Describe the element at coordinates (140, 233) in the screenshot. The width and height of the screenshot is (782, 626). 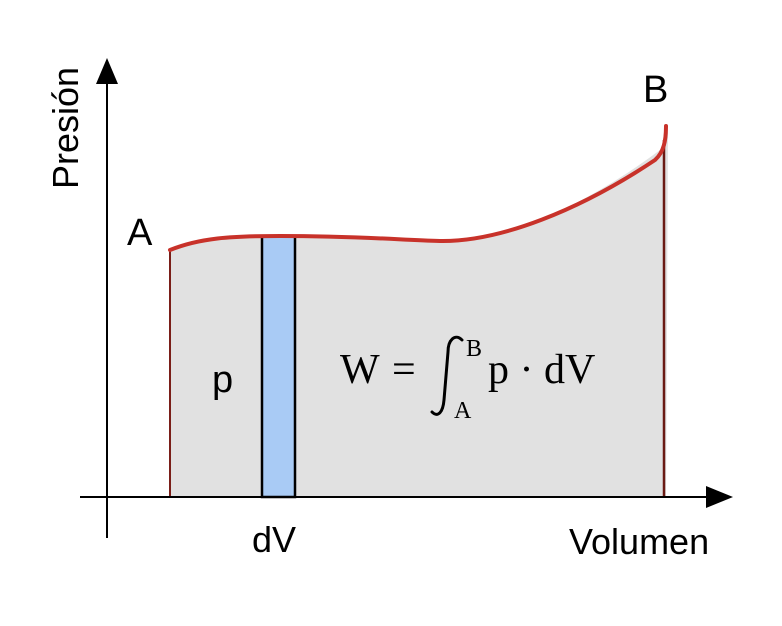
I see `point-a-label: A` at that location.